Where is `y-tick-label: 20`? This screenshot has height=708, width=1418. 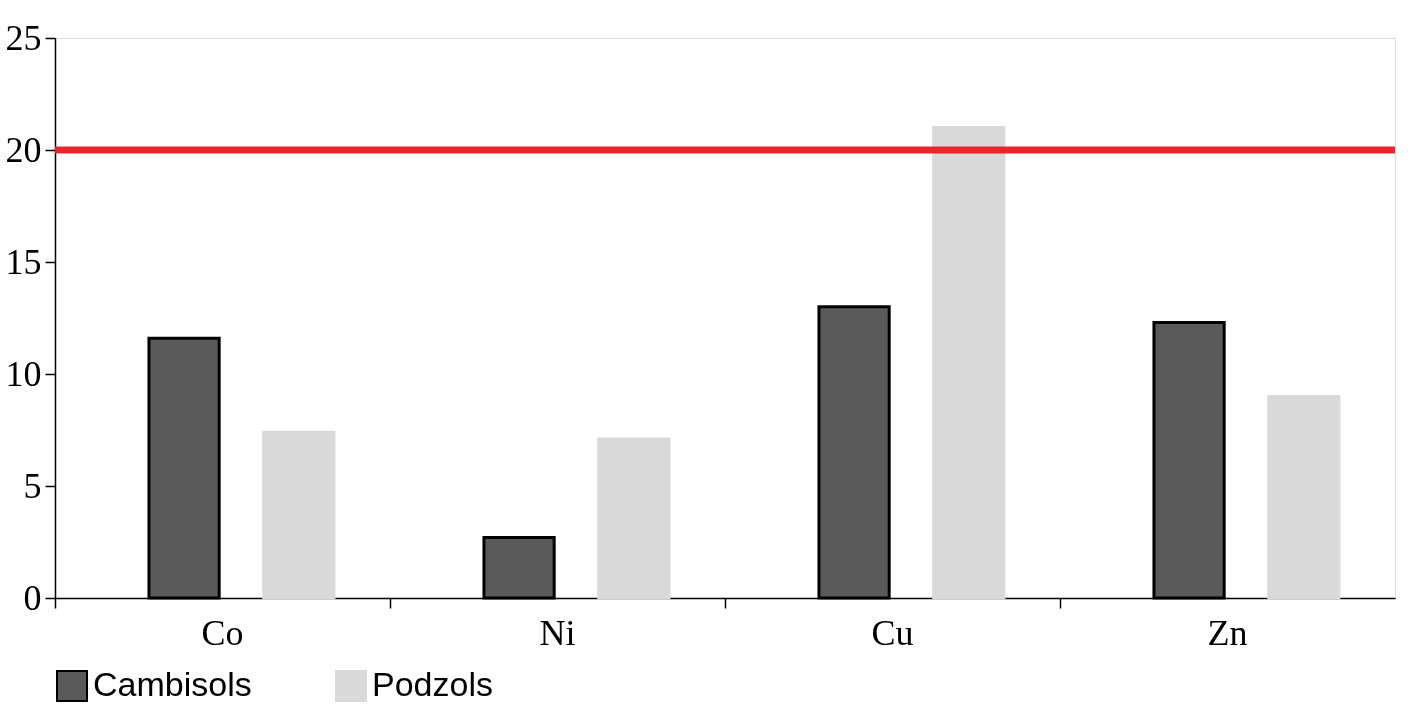
y-tick-label: 20 is located at coordinates (23, 149).